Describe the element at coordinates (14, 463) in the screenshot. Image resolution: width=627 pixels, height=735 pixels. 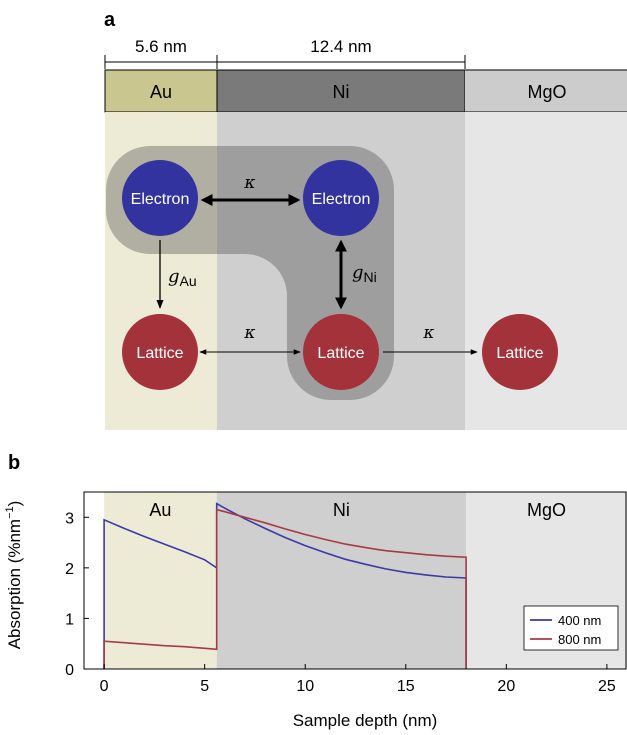
I see `panel-b-label: b` at that location.